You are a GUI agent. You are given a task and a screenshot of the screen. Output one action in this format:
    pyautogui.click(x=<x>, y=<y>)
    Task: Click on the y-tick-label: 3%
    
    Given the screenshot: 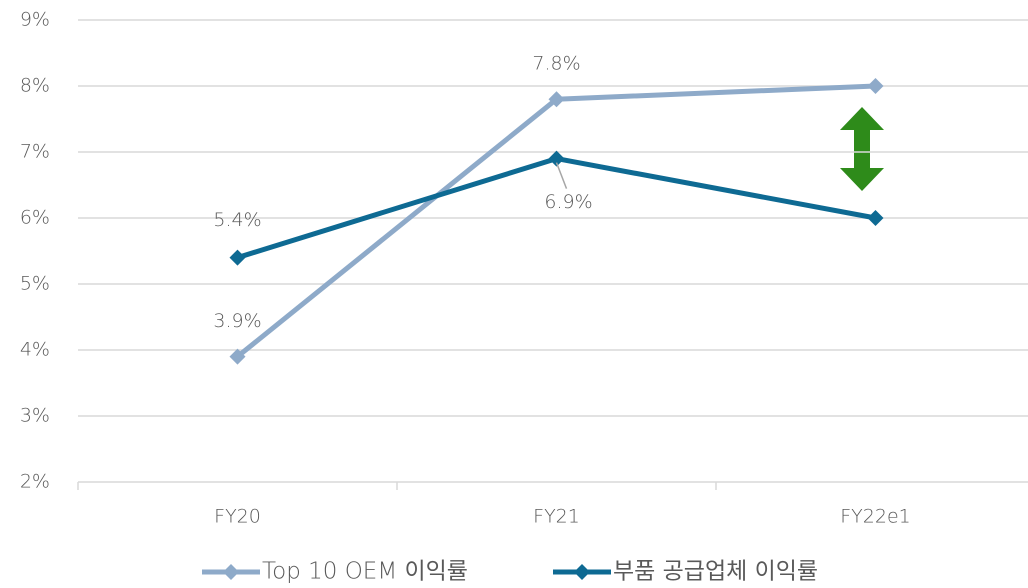 What is the action you would take?
    pyautogui.click(x=35, y=416)
    